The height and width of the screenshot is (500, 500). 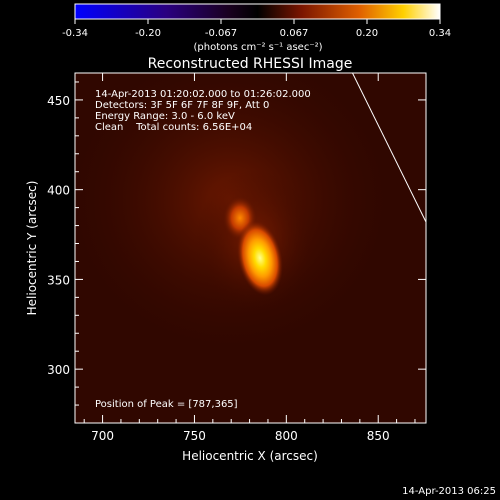 I want to click on colorbar-tick-label: -0.34, so click(x=75, y=33).